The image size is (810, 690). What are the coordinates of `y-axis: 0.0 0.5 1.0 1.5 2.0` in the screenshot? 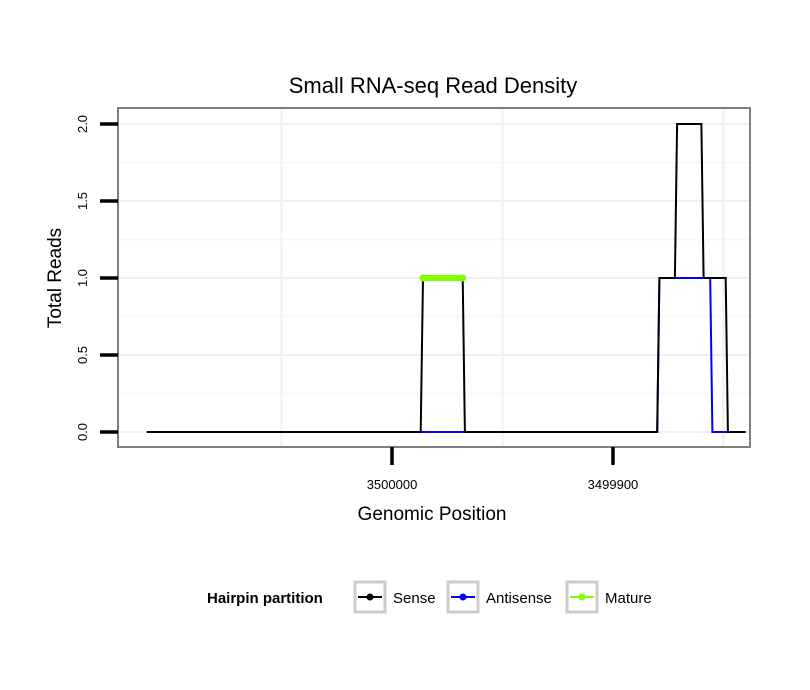 It's located at (96, 278).